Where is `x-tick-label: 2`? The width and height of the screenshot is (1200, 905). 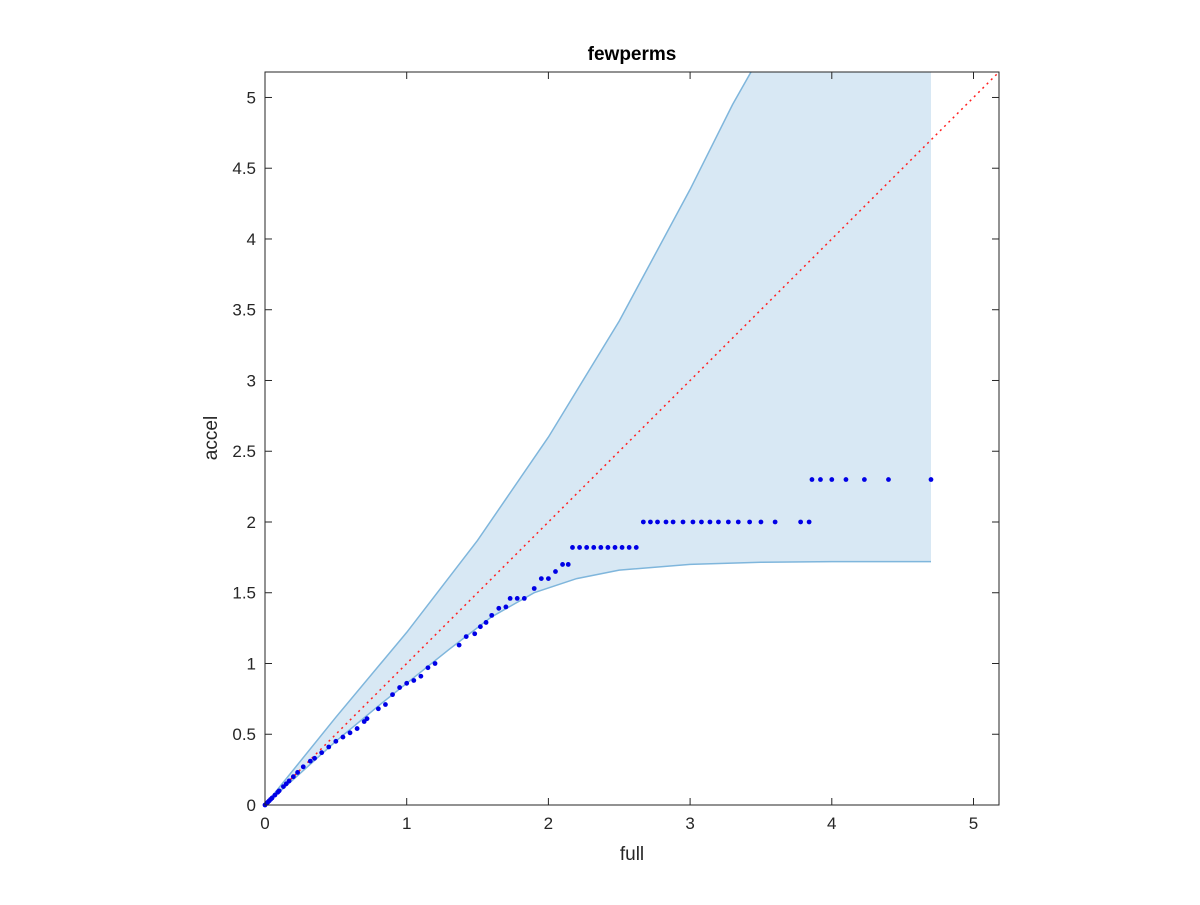
x-tick-label: 2 is located at coordinates (548, 823).